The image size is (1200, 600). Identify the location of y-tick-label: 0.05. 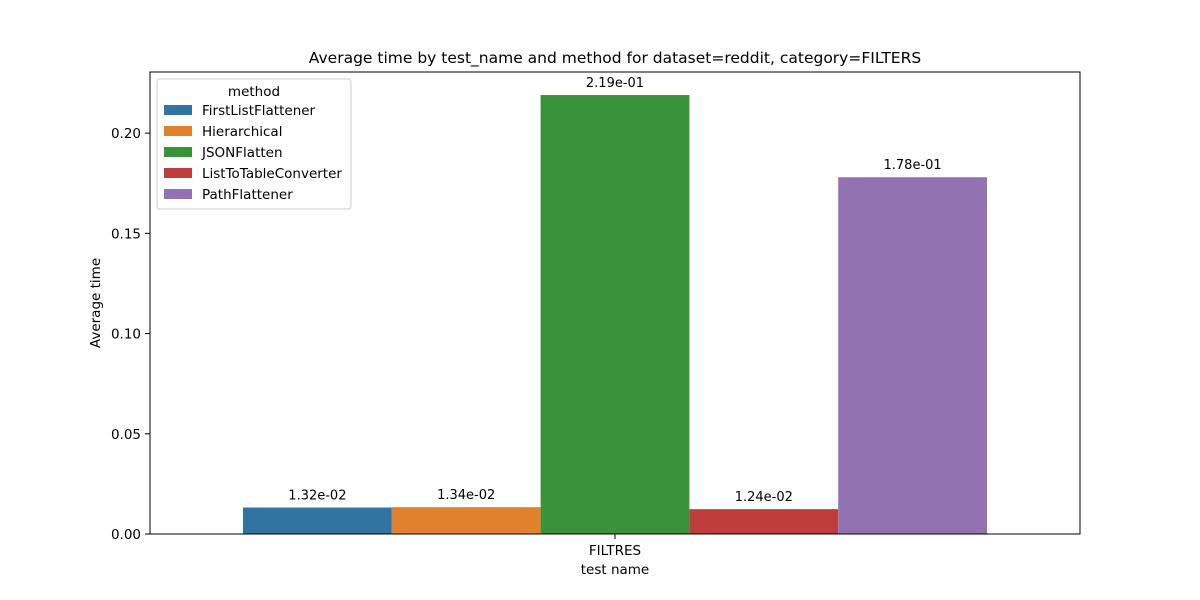
(126, 435).